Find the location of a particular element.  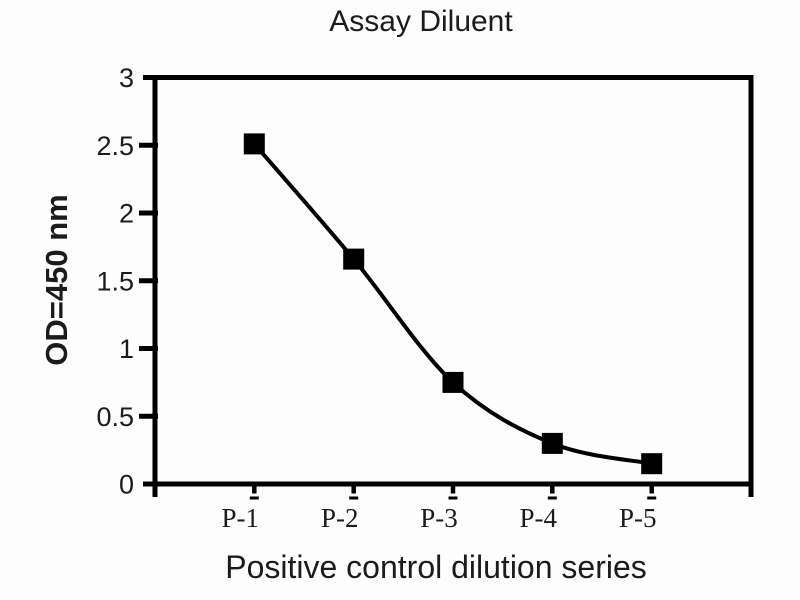

x-tick-label: P-3 is located at coordinates (439, 518).